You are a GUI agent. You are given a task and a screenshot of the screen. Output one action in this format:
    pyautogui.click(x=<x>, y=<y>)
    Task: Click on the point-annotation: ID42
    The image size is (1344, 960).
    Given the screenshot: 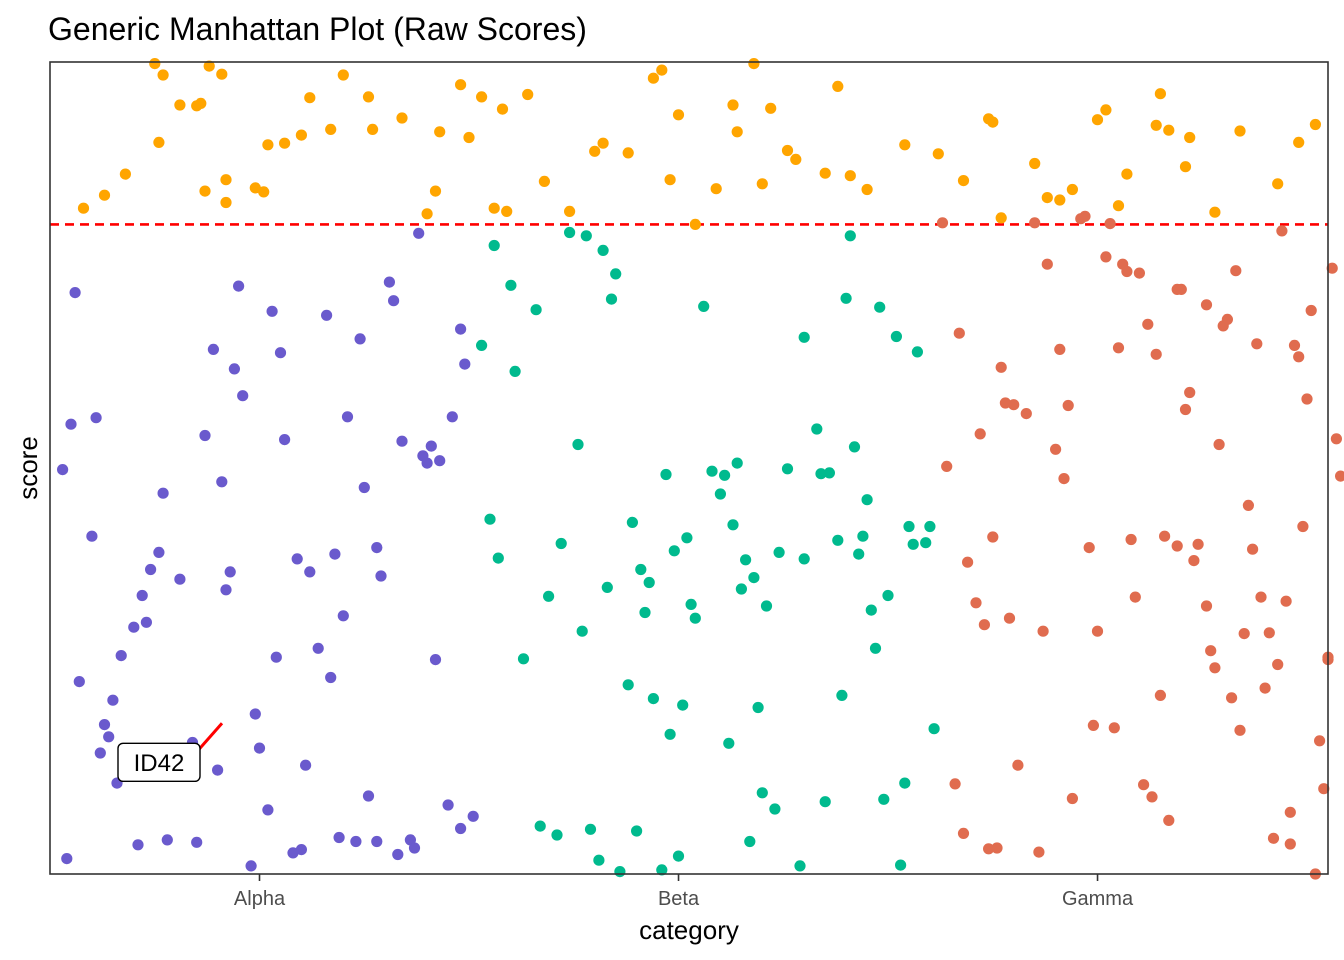 What is the action you would take?
    pyautogui.click(x=170, y=752)
    